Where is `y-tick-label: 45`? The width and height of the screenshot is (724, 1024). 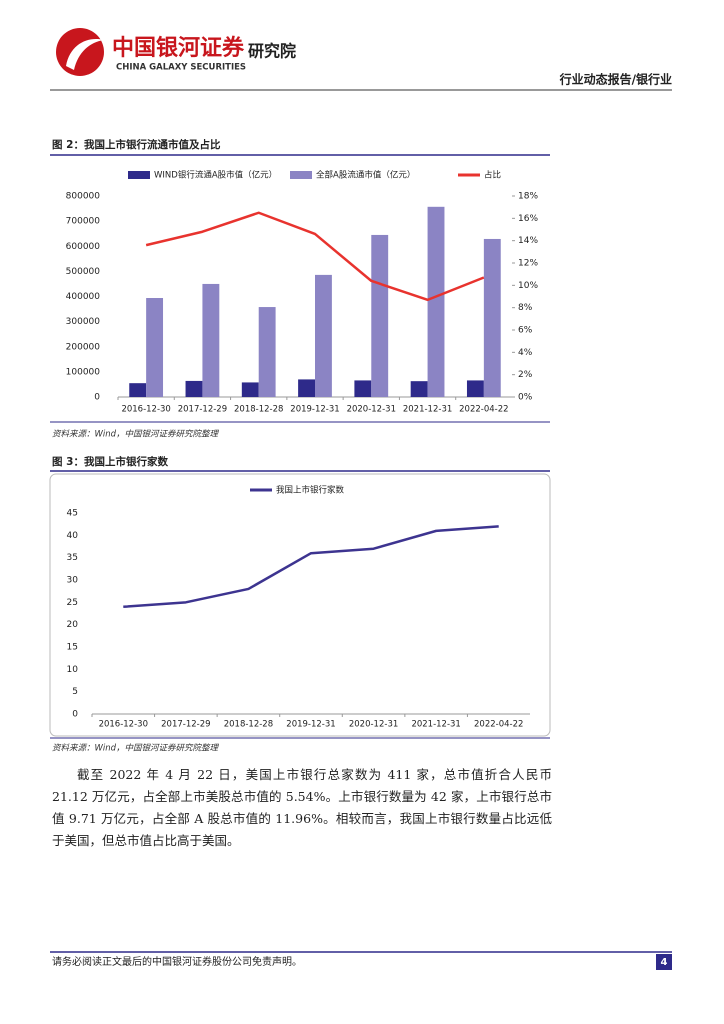
y-tick-label: 45 is located at coordinates (72, 514).